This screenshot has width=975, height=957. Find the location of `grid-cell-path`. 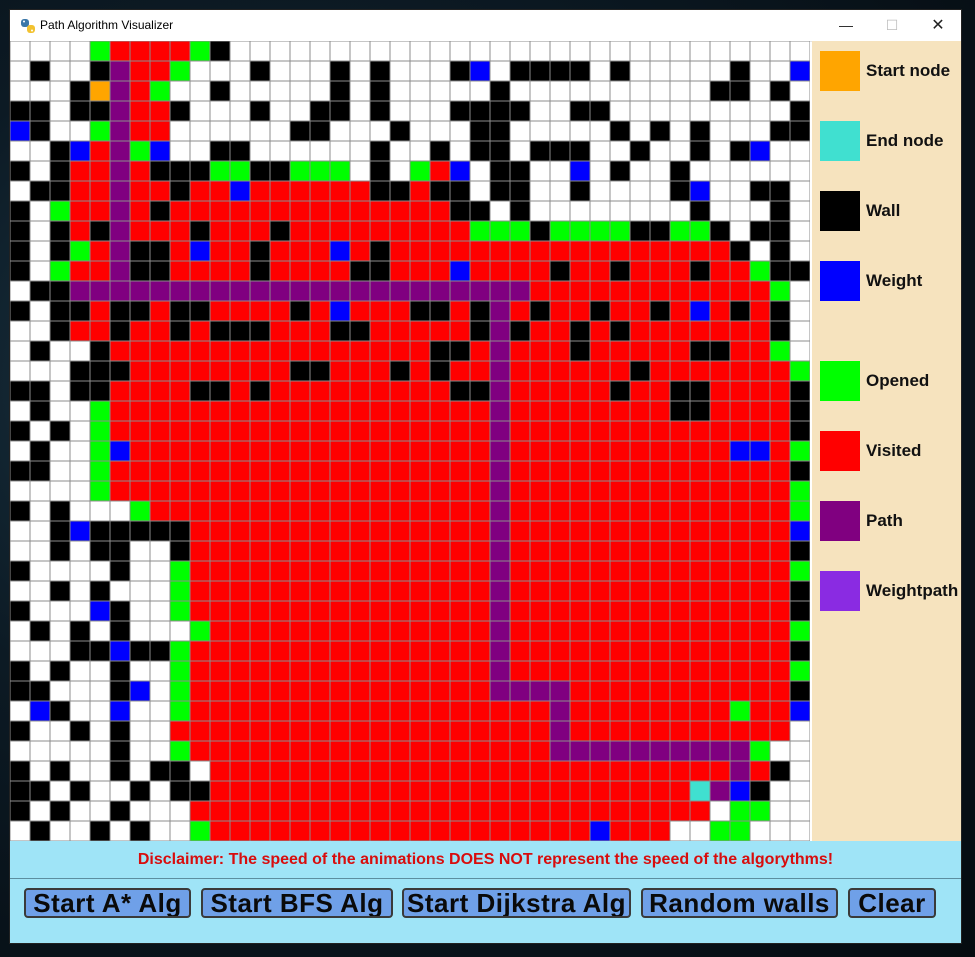

grid-cell-path is located at coordinates (280, 291).